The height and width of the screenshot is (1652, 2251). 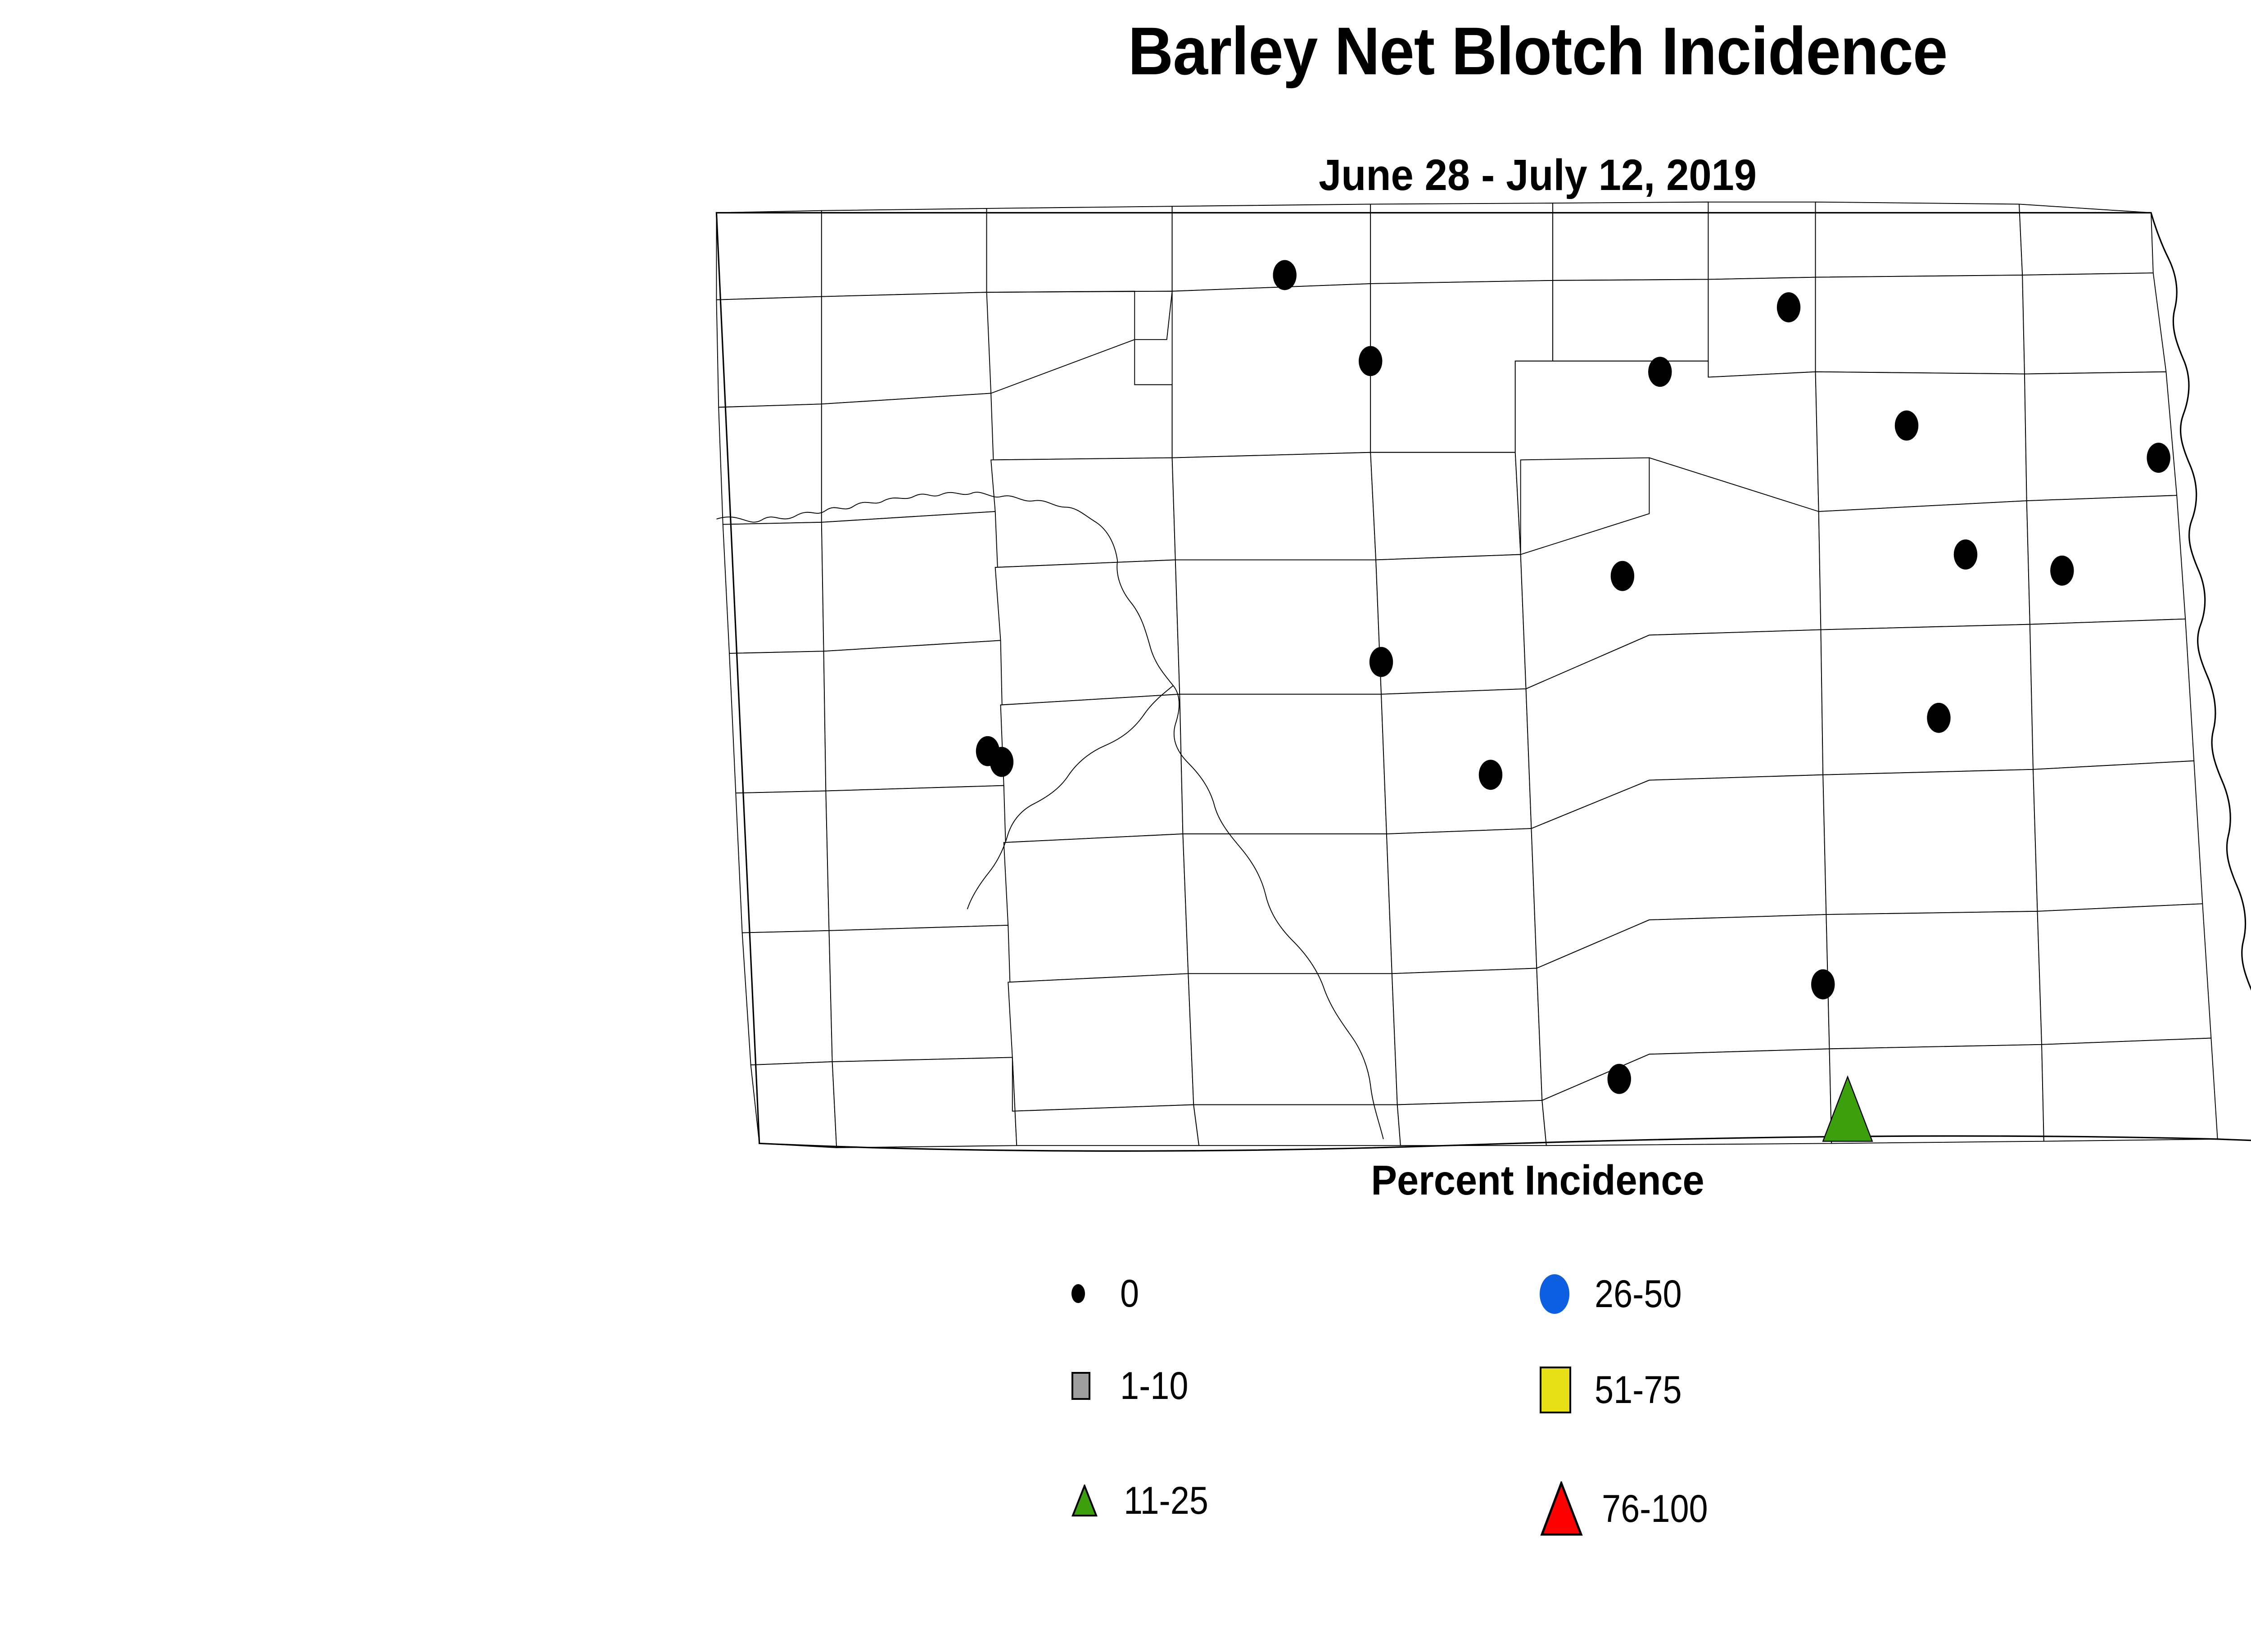 What do you see at coordinates (1154, 1386) in the screenshot?
I see `legend-label: 1-10` at bounding box center [1154, 1386].